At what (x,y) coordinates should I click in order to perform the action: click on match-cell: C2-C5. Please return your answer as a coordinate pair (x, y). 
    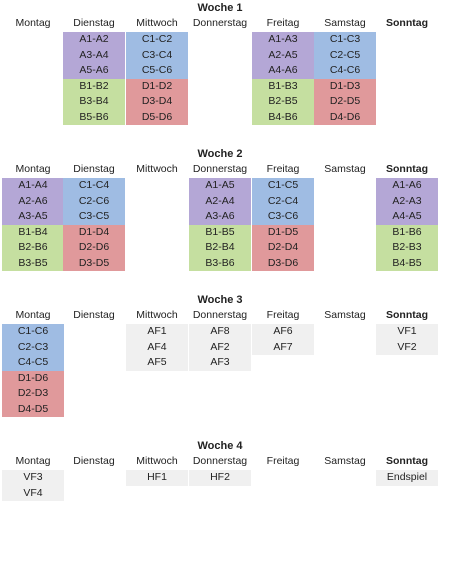
    Looking at the image, I should click on (345, 54).